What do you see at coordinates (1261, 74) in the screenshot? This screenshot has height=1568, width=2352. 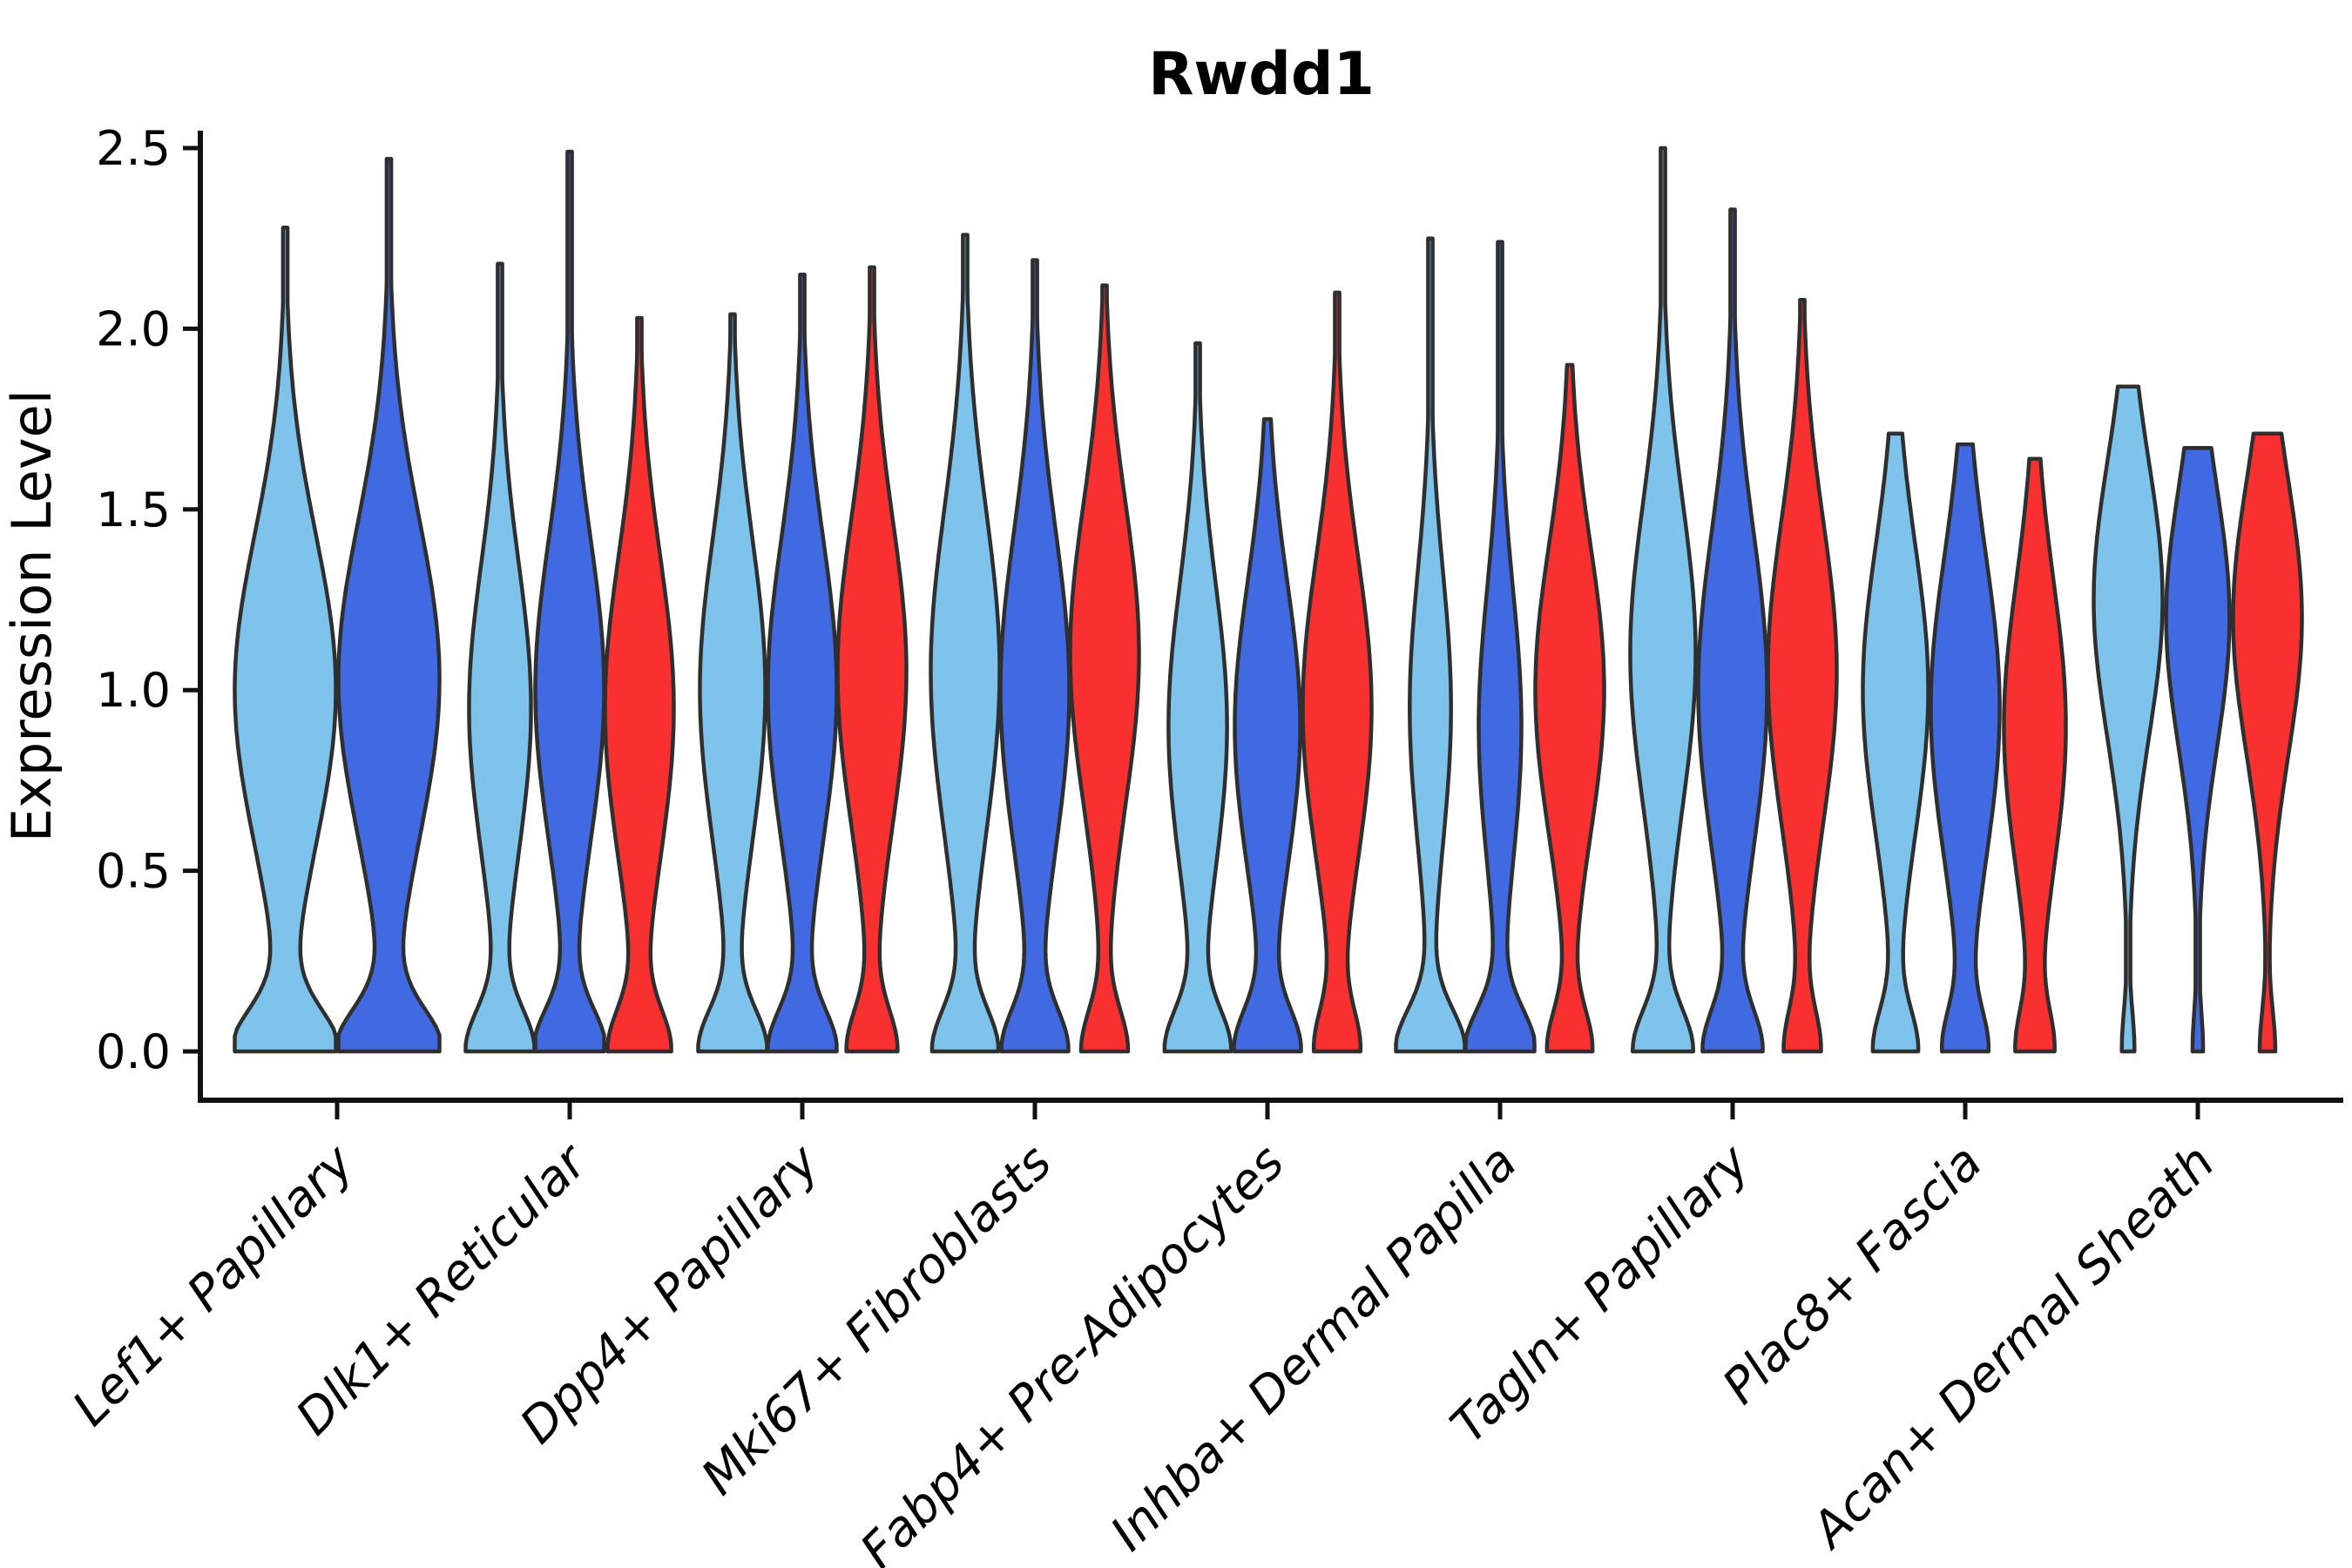 I see `plot-title: Rwdd1` at bounding box center [1261, 74].